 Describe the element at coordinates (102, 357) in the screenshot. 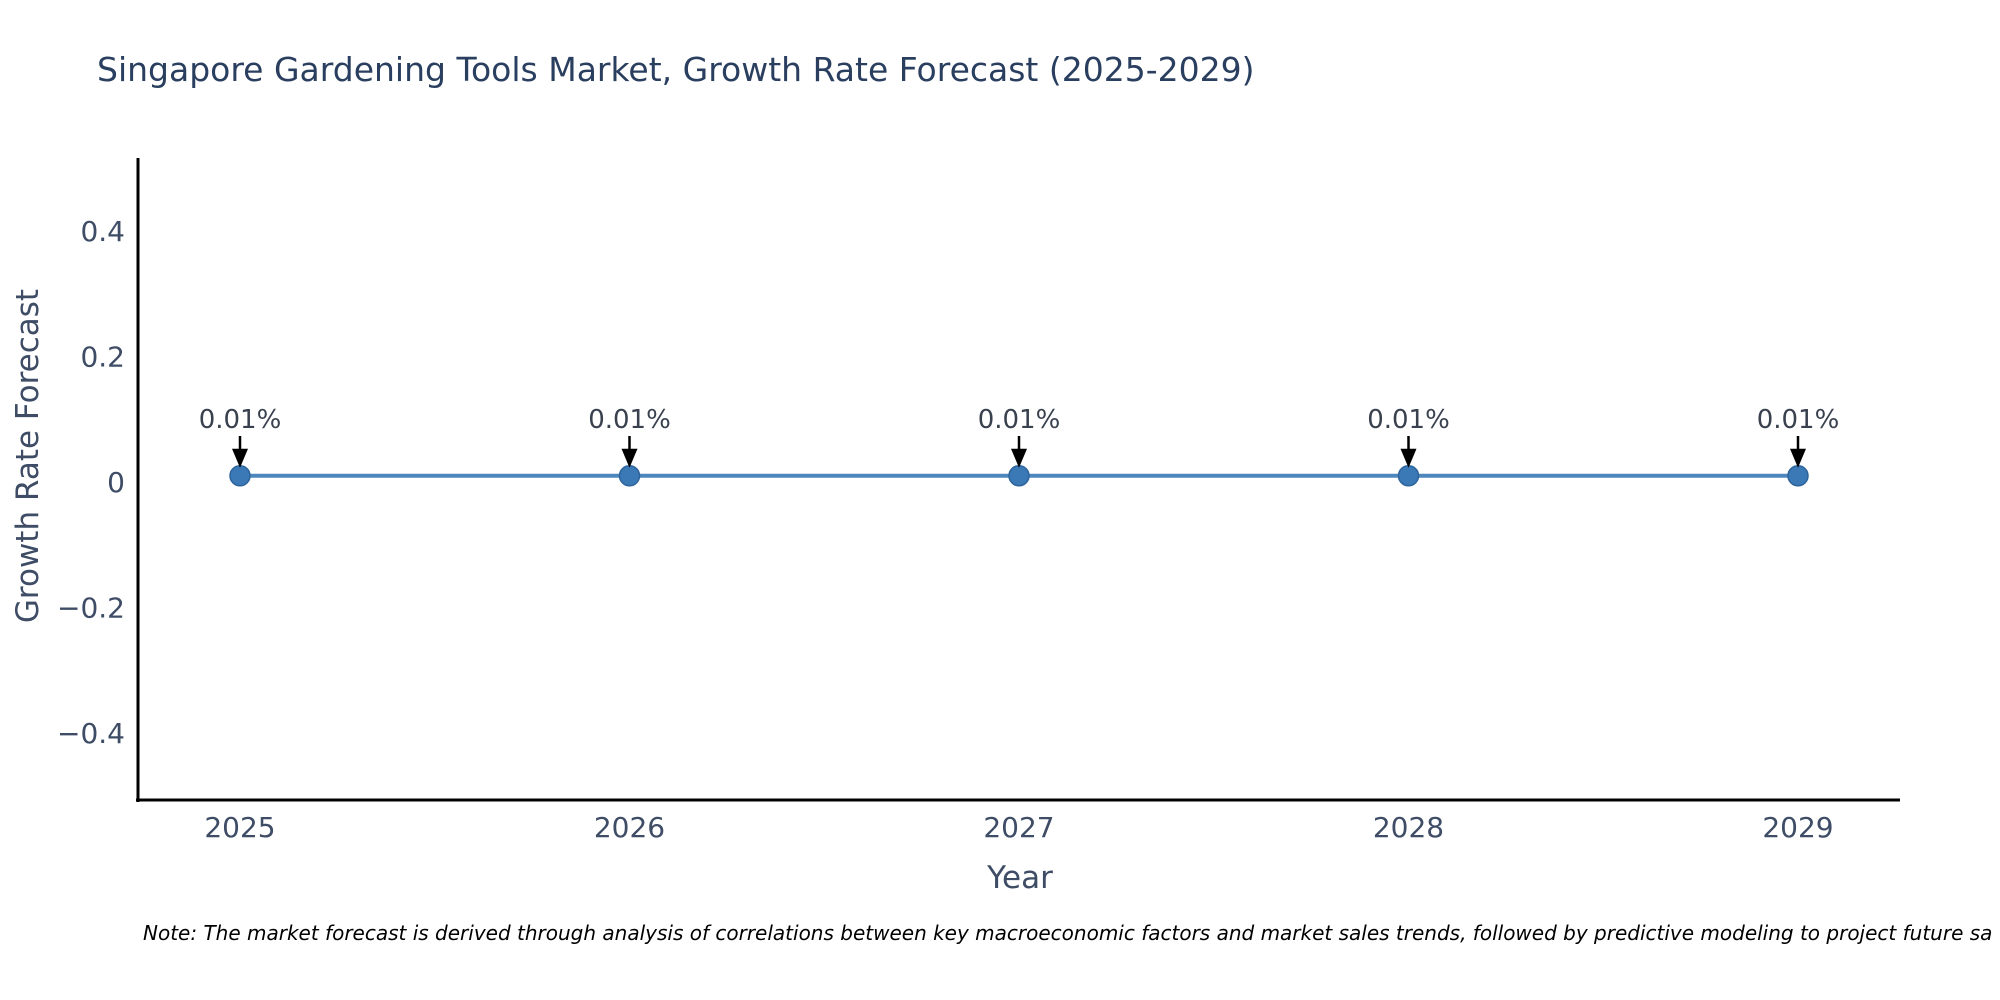

I see `y-tick-label: 0.2` at that location.